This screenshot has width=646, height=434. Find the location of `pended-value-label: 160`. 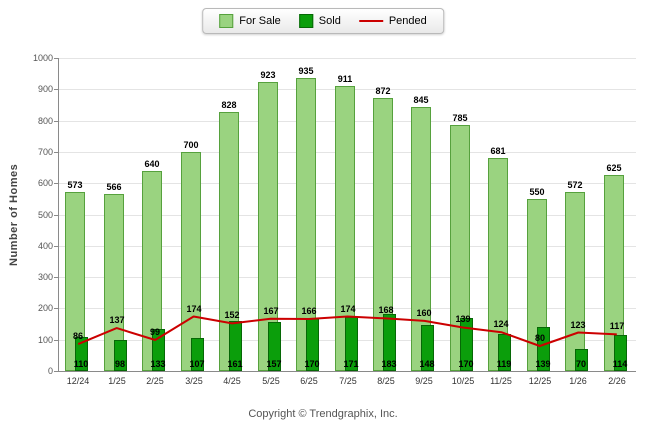

pended-value-label: 160 is located at coordinates (424, 313).